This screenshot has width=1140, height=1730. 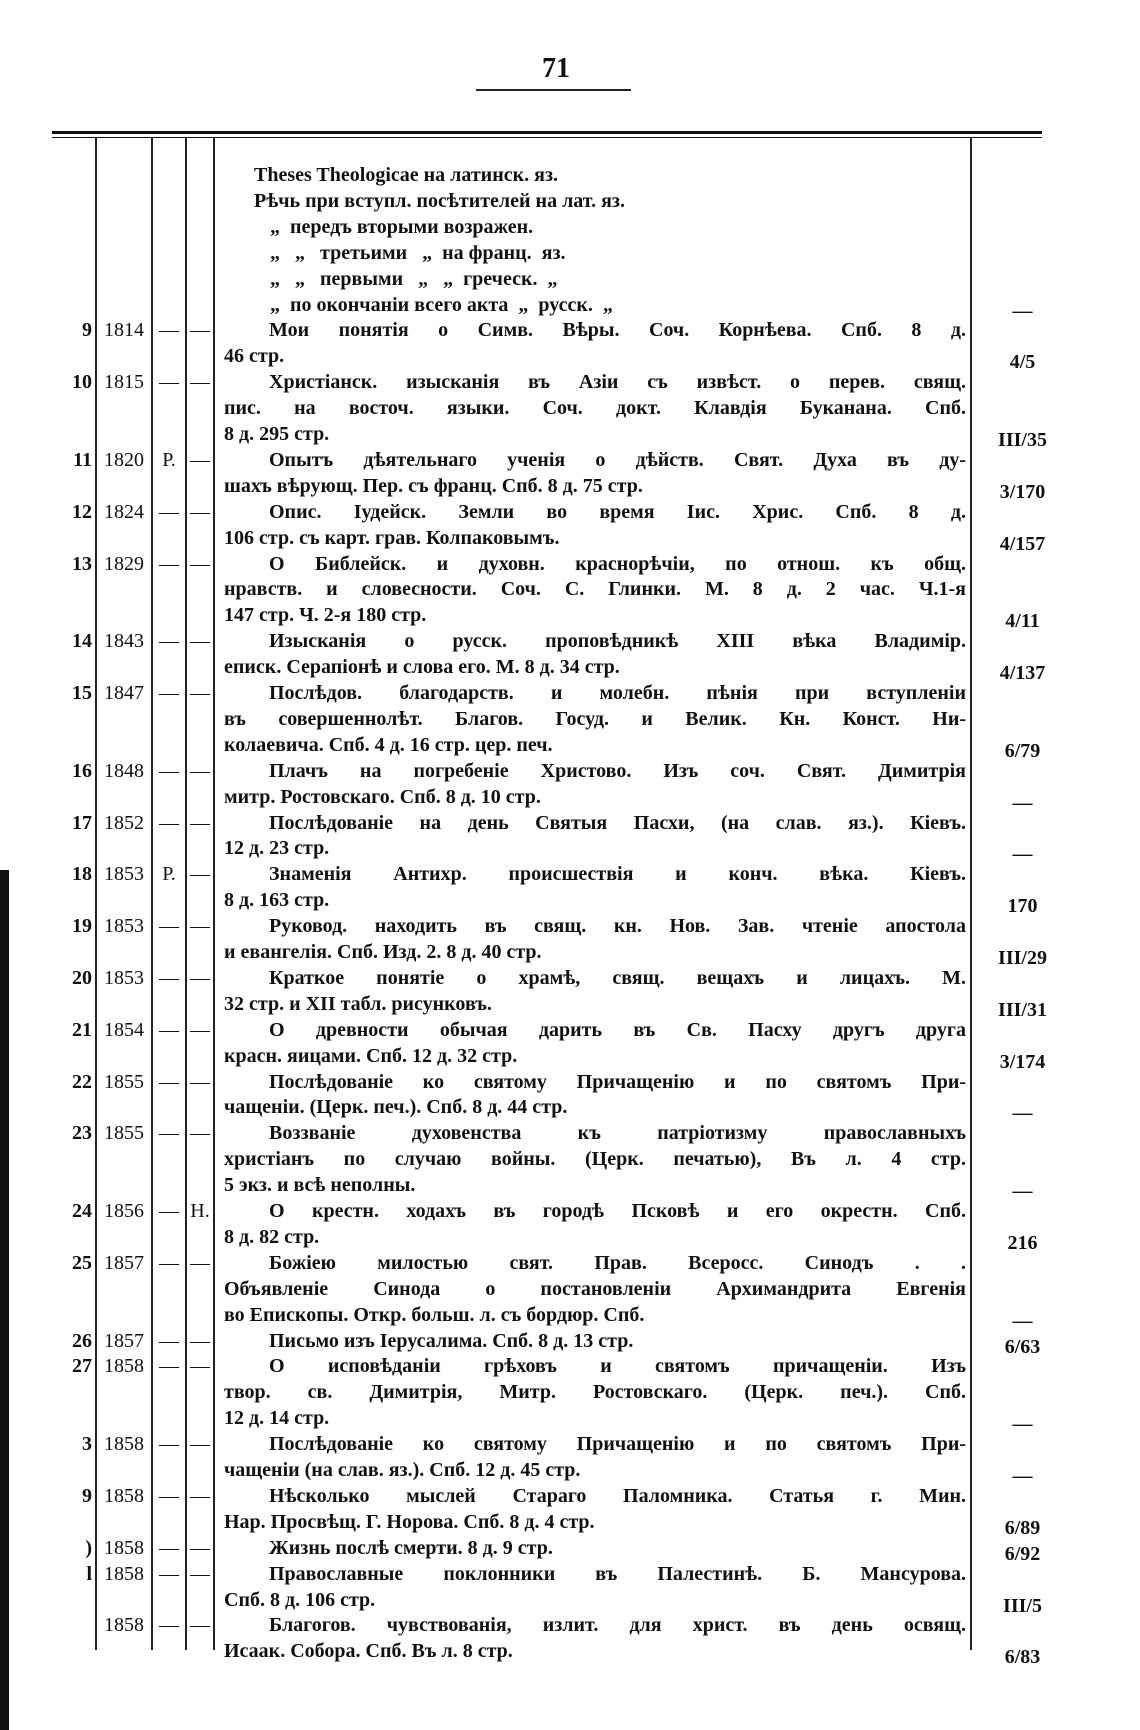 What do you see at coordinates (82, 511) in the screenshot?
I see `entry-number: 12` at bounding box center [82, 511].